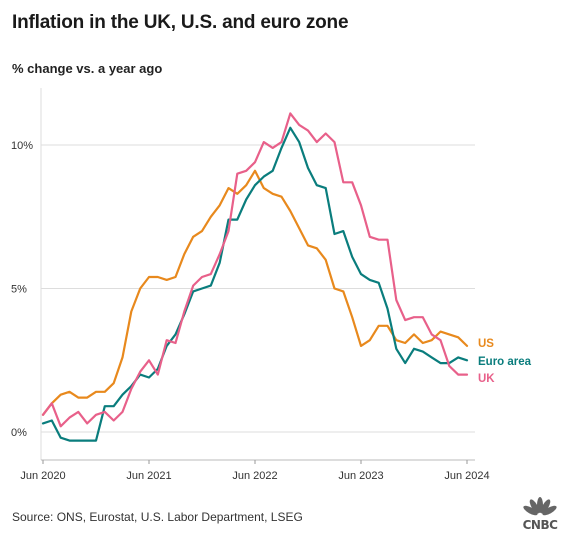 The image size is (576, 545). What do you see at coordinates (42, 476) in the screenshot?
I see `x-tick-label: Jun 2020` at bounding box center [42, 476].